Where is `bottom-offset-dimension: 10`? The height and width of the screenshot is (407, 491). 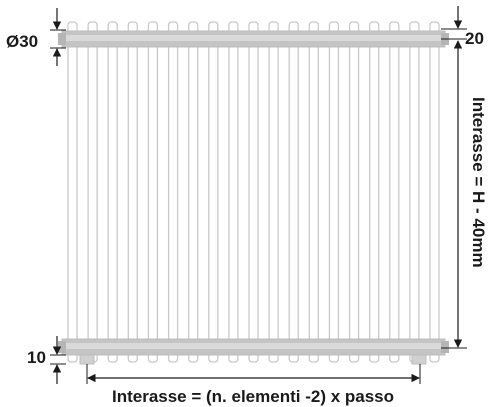
bottom-offset-dimension: 10 is located at coordinates (46, 360).